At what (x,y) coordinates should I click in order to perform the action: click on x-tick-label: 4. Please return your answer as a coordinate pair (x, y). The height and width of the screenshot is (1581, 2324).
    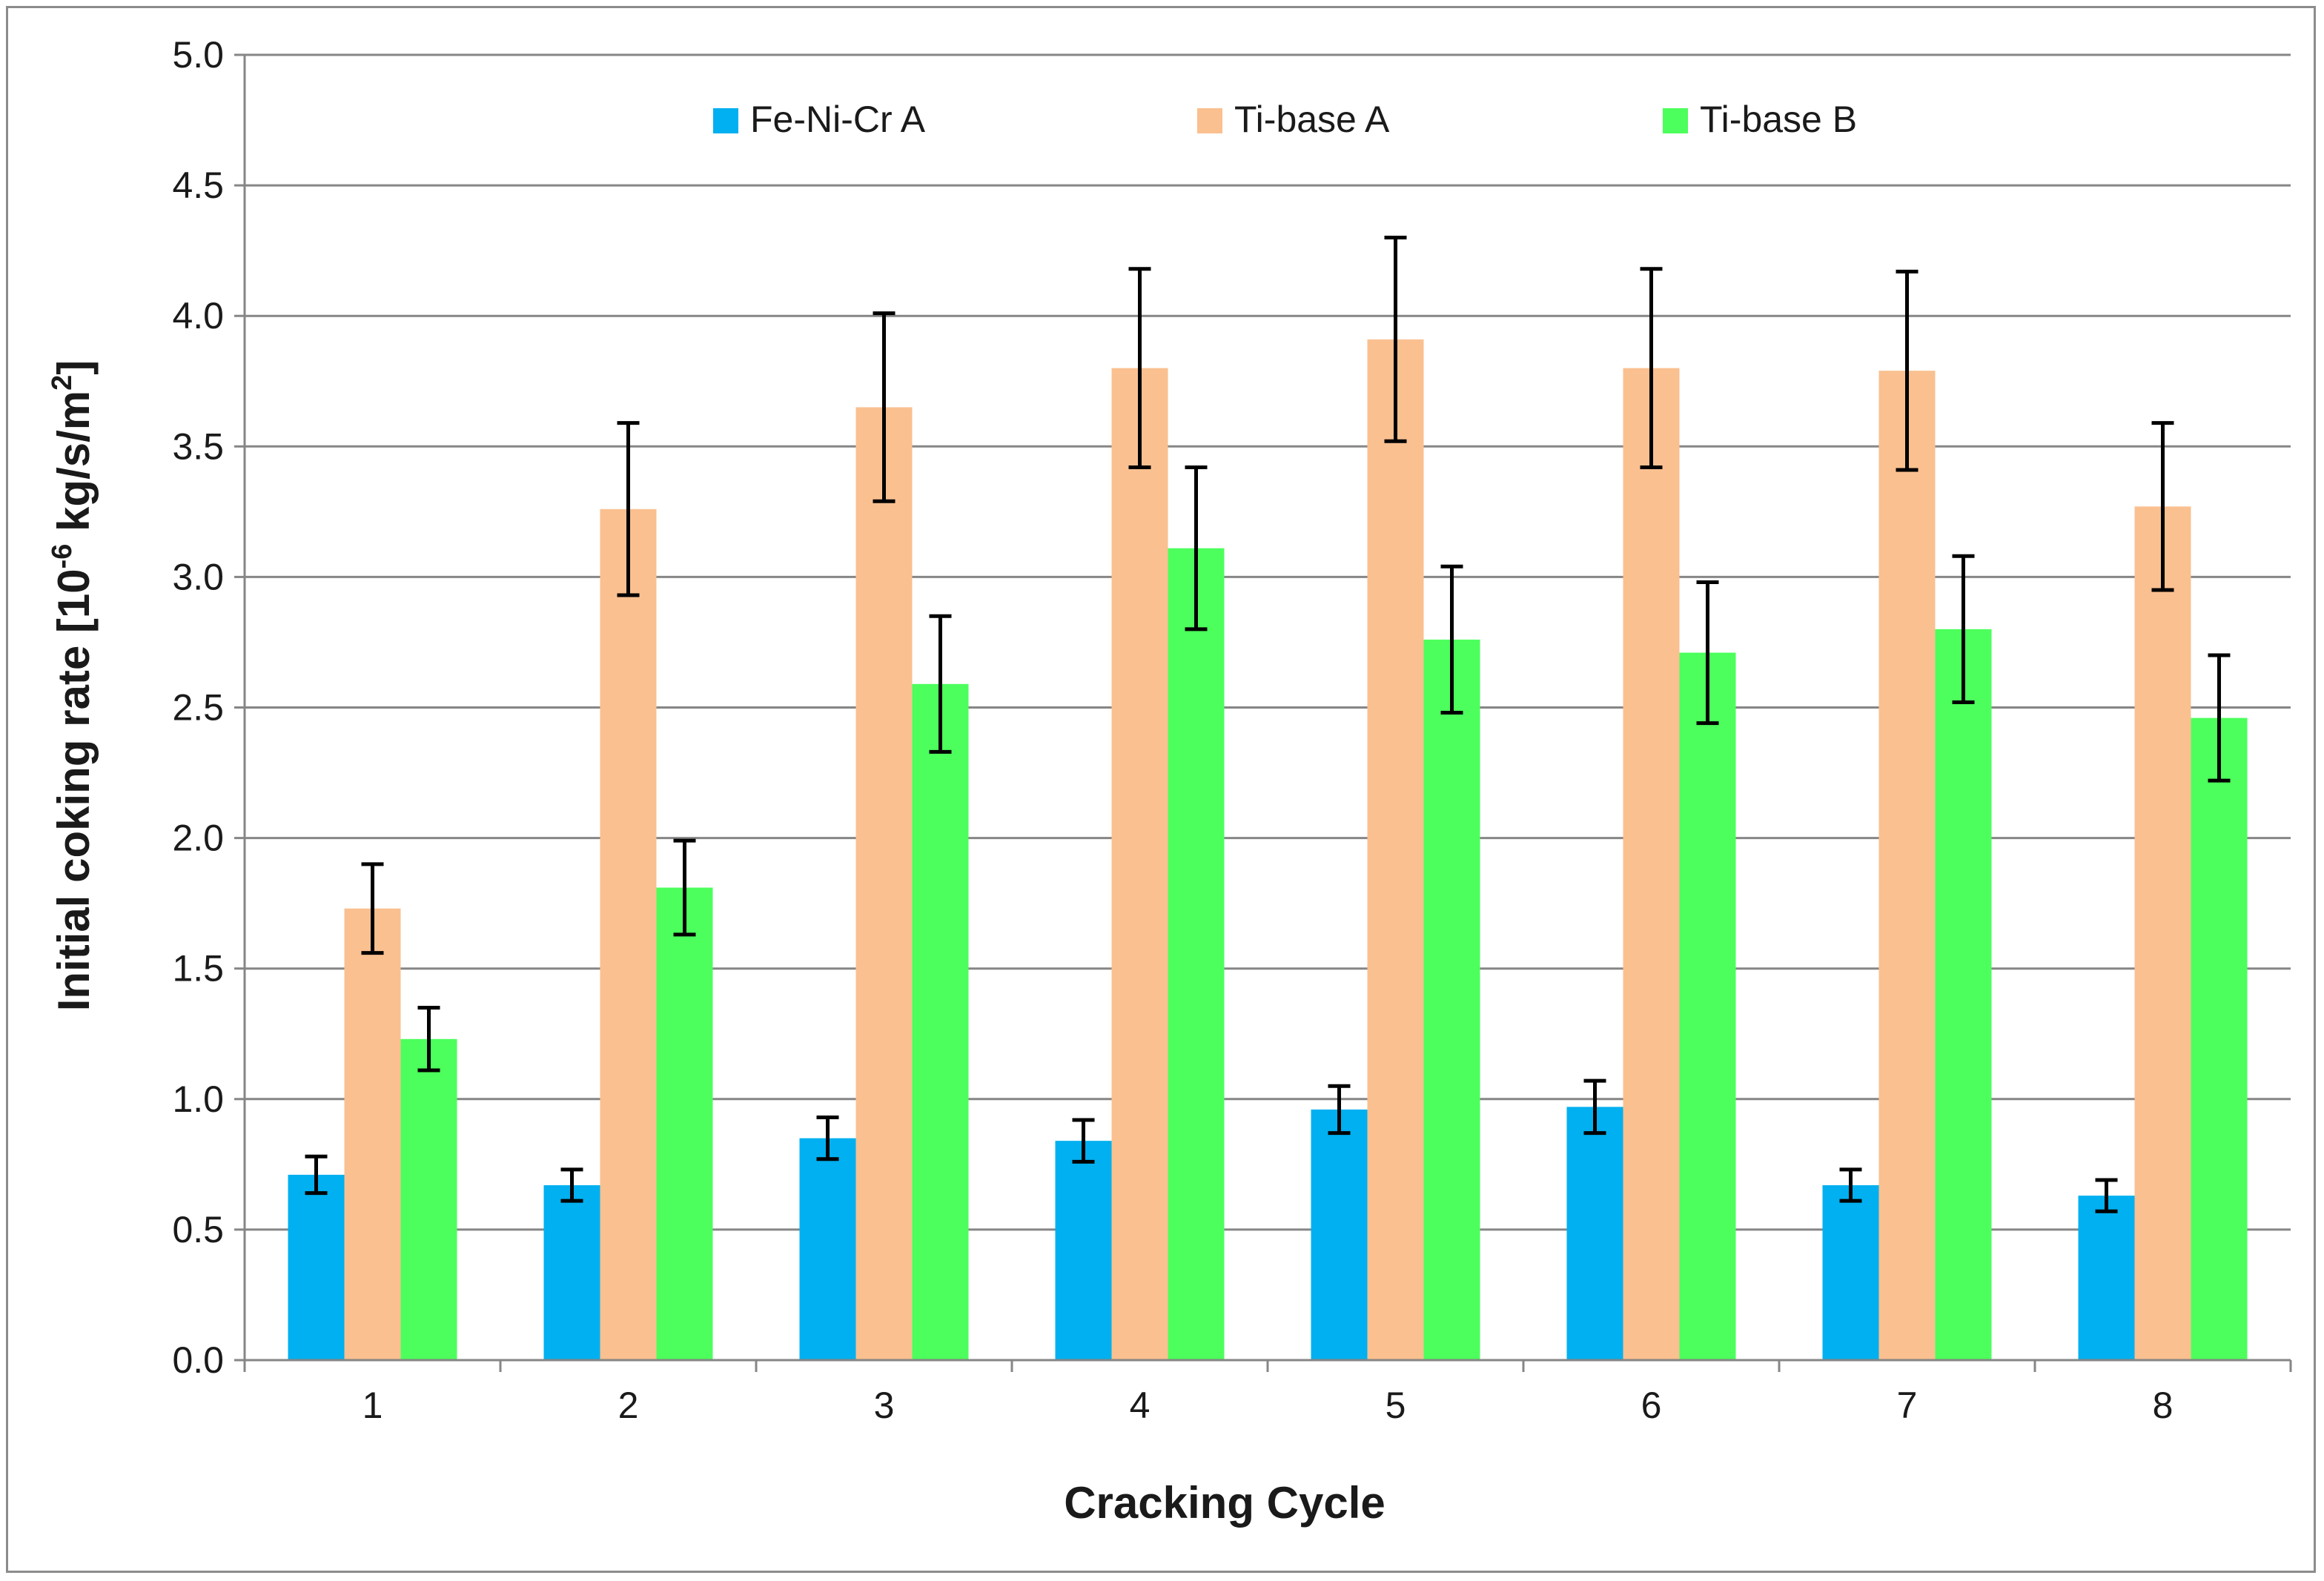
    Looking at the image, I should click on (1140, 1405).